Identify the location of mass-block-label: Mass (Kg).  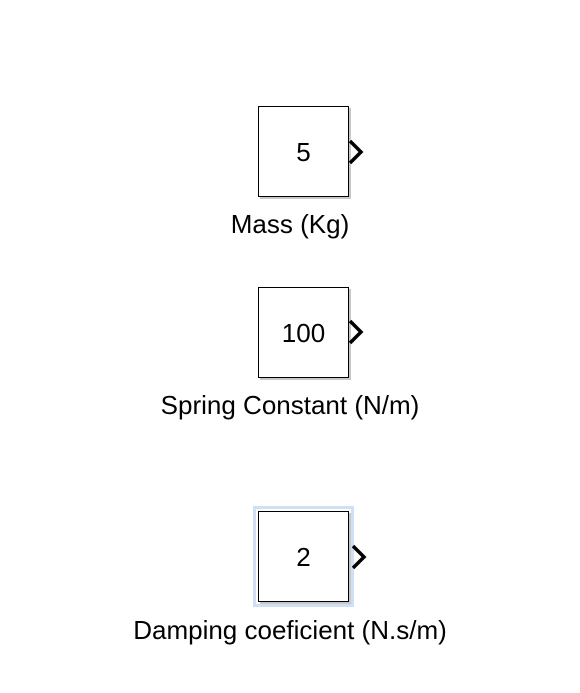
(290, 224).